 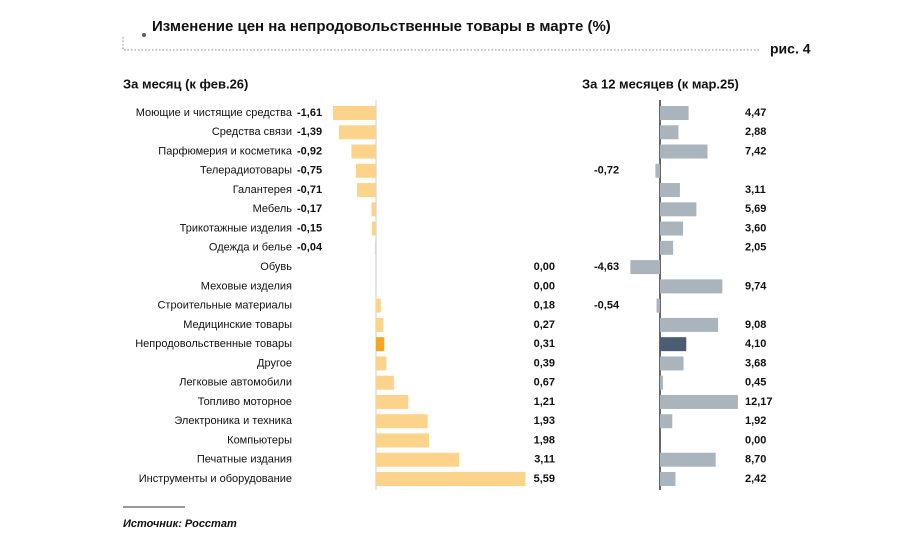 I want to click on subtitle: За 12 месяцев (к мар.25), so click(x=660, y=83).